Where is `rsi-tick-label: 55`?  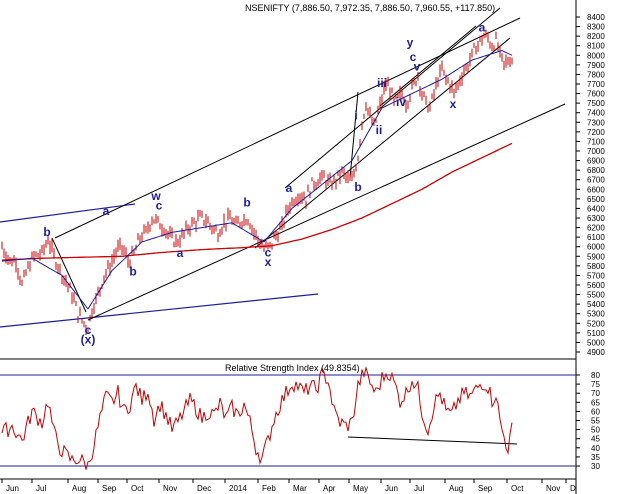
rsi-tick-label: 55 is located at coordinates (595, 421).